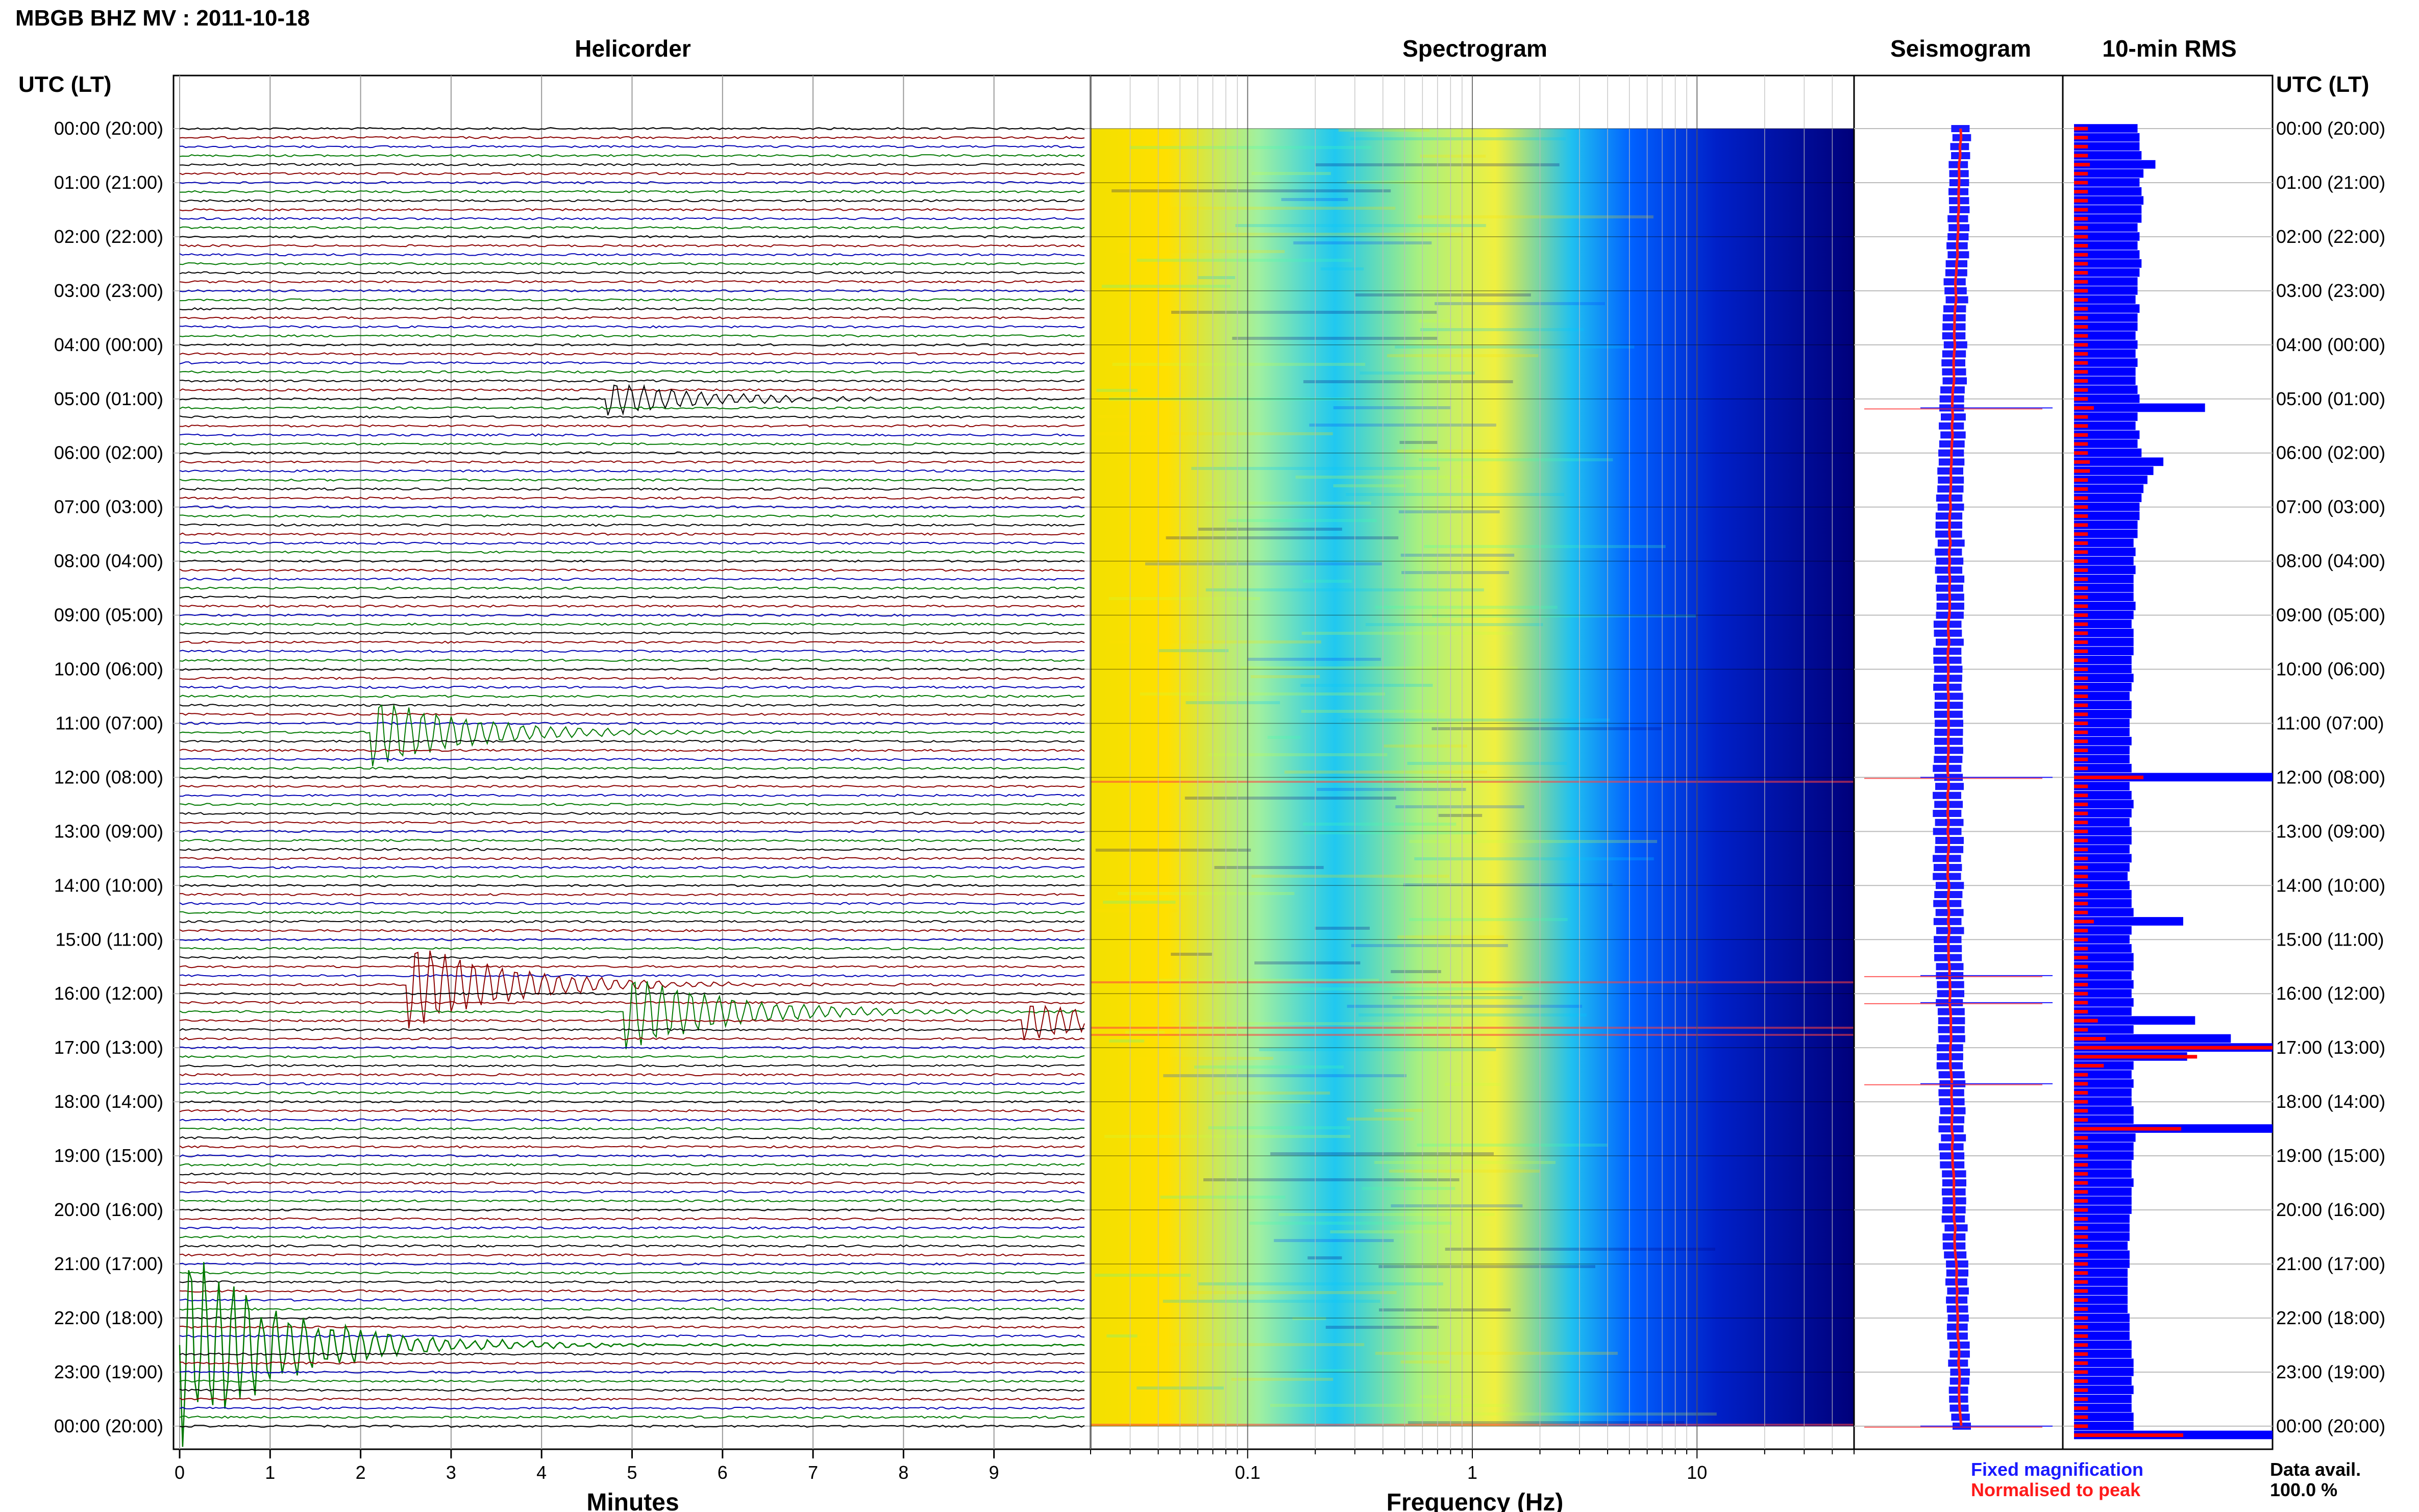  What do you see at coordinates (587, 1466) in the screenshot?
I see `helicorder-x-ticks: 0 1 2 3 4 5 6 7 8 9` at bounding box center [587, 1466].